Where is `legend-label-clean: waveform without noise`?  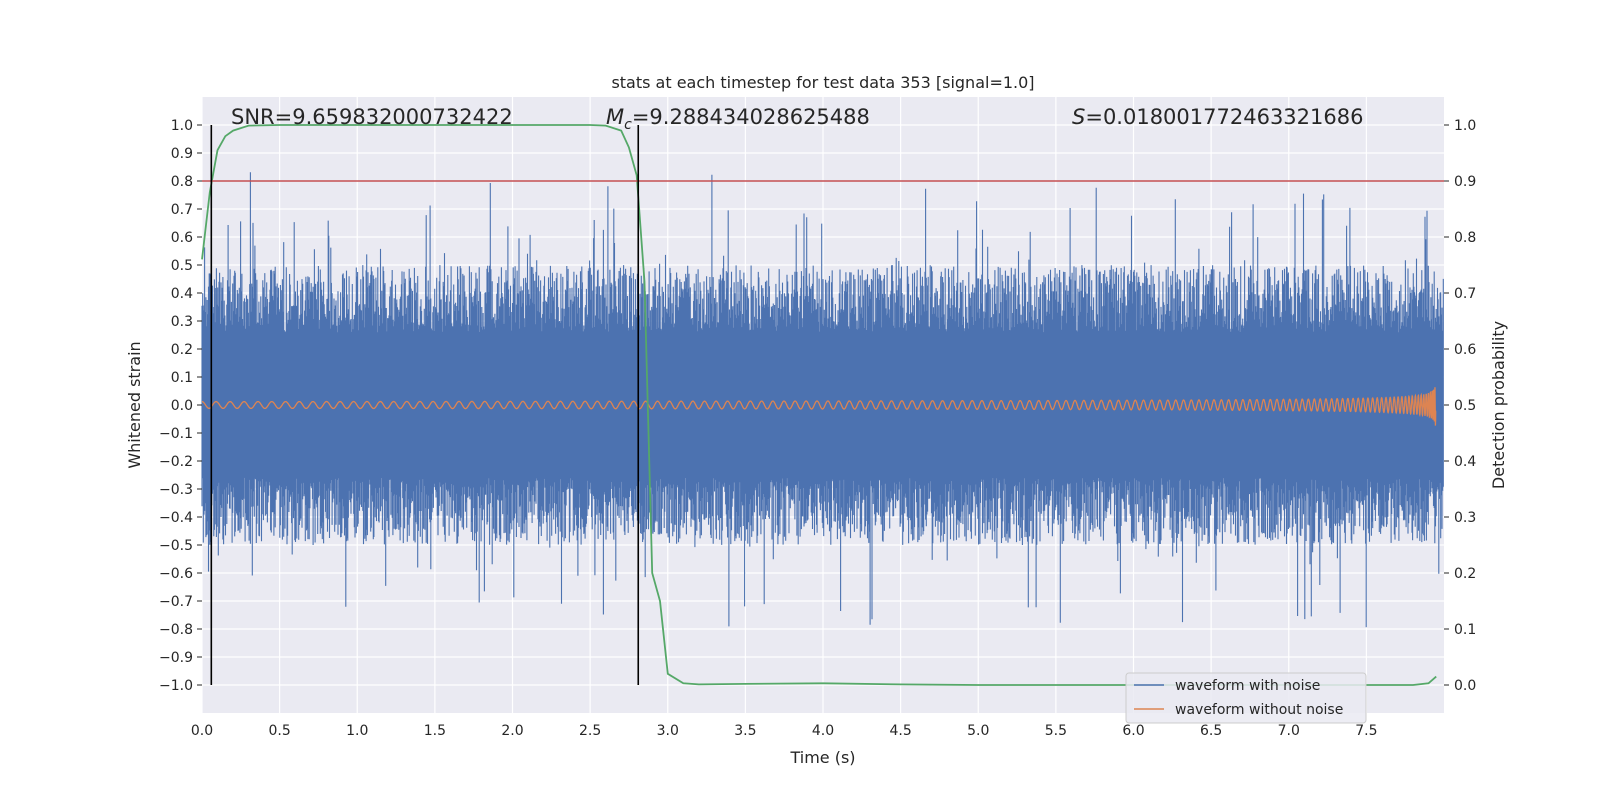 legend-label-clean: waveform without noise is located at coordinates (1259, 710).